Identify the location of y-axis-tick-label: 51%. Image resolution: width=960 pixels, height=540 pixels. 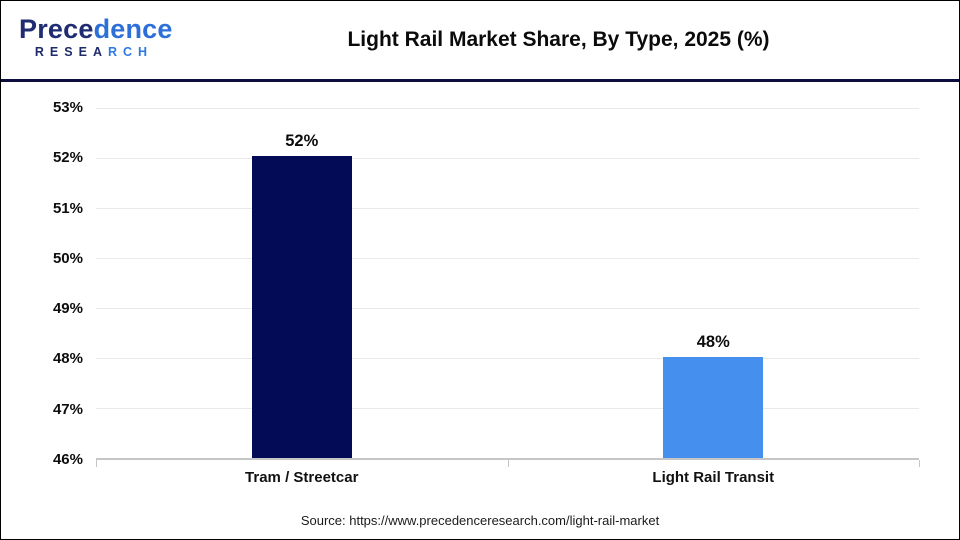
(67, 208).